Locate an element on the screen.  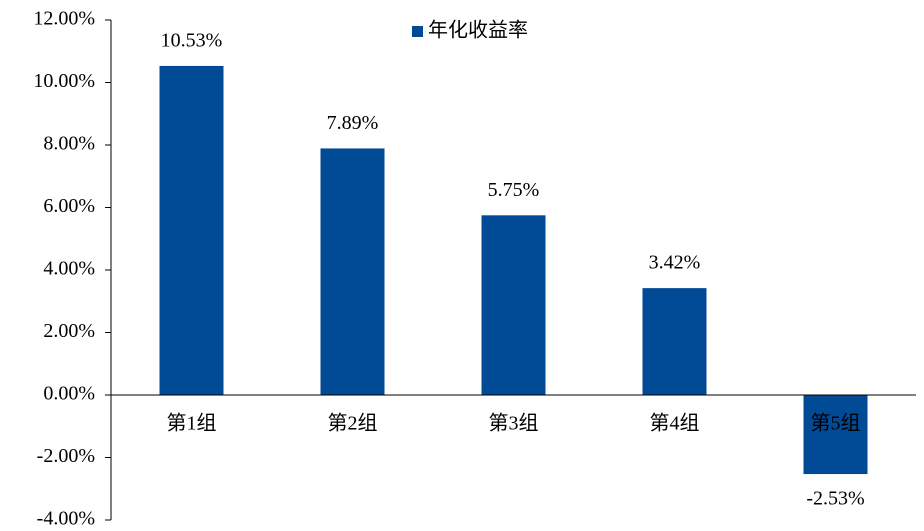
y-tick-label: 4.00% is located at coordinates (69, 269).